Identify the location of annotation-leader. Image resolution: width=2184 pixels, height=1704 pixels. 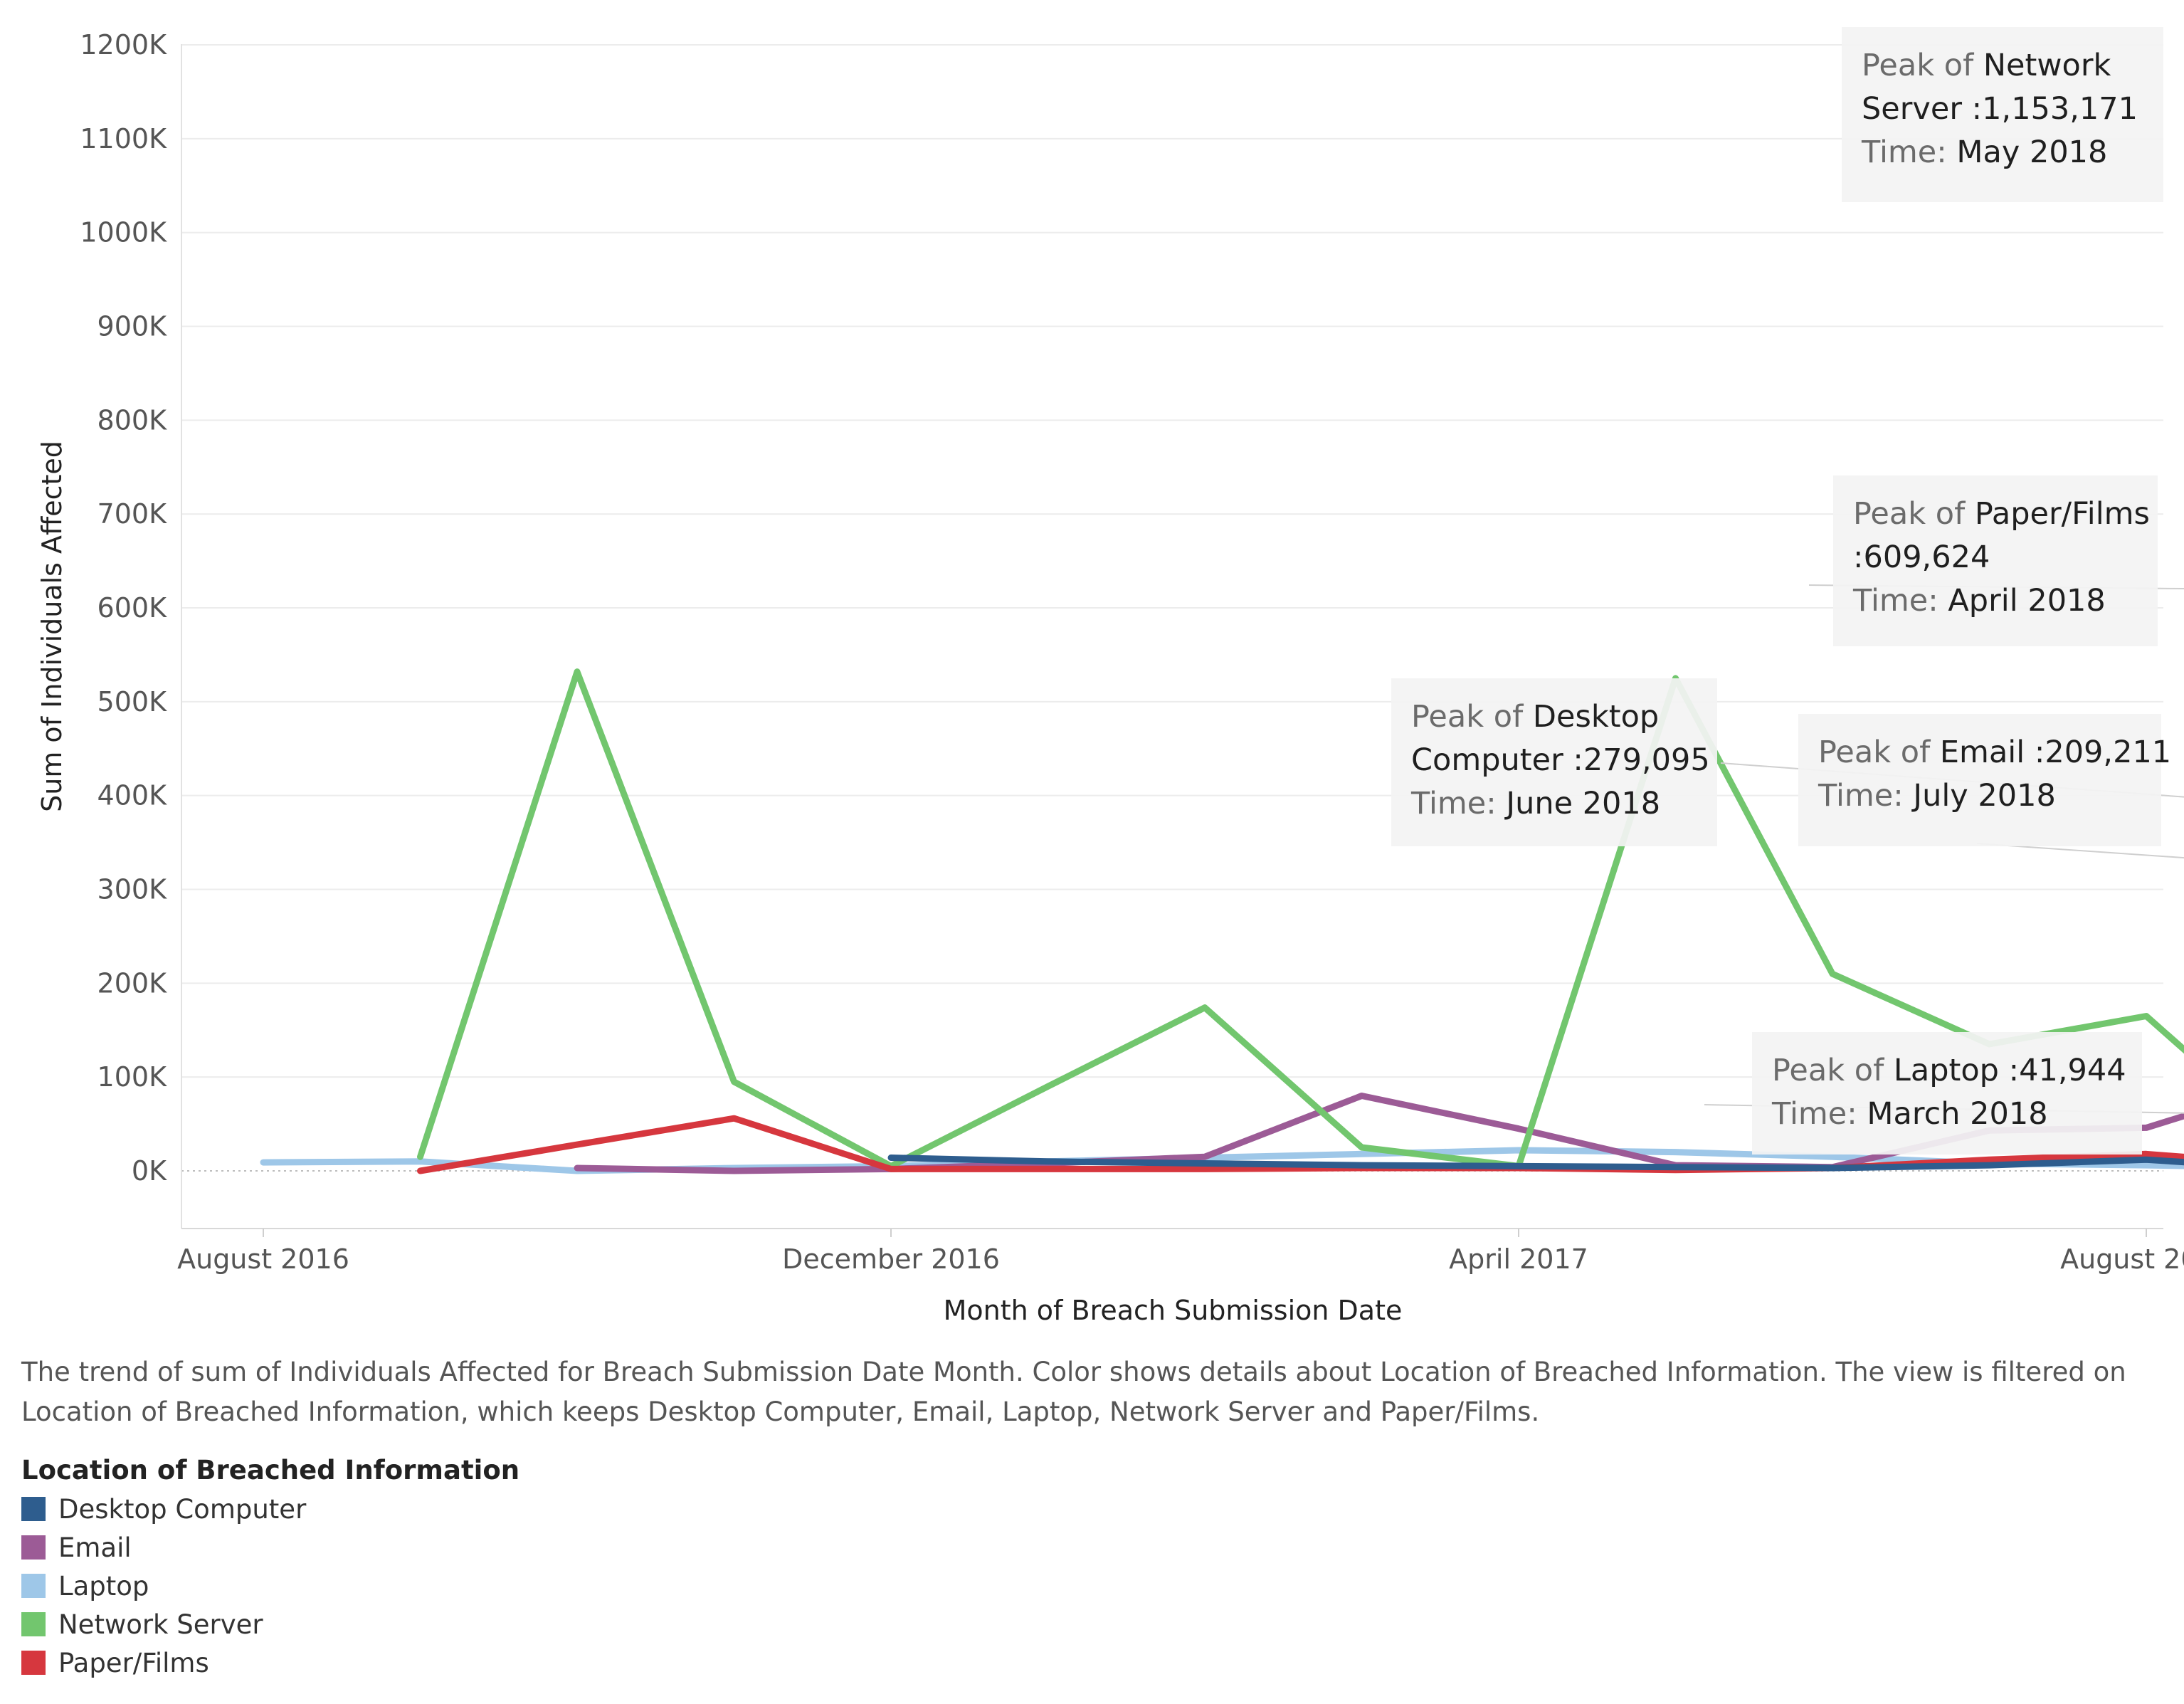
(2080, 851).